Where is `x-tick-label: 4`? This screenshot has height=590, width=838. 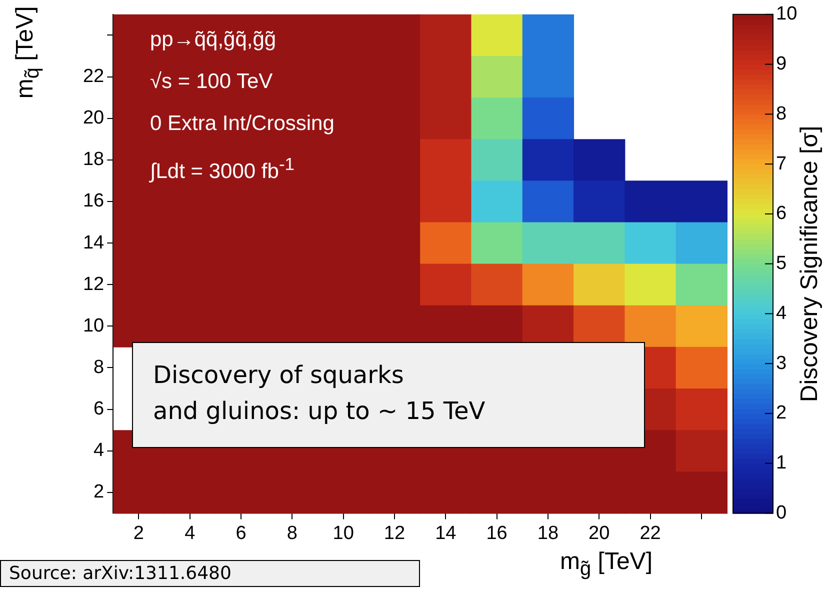
x-tick-label: 4 is located at coordinates (190, 533).